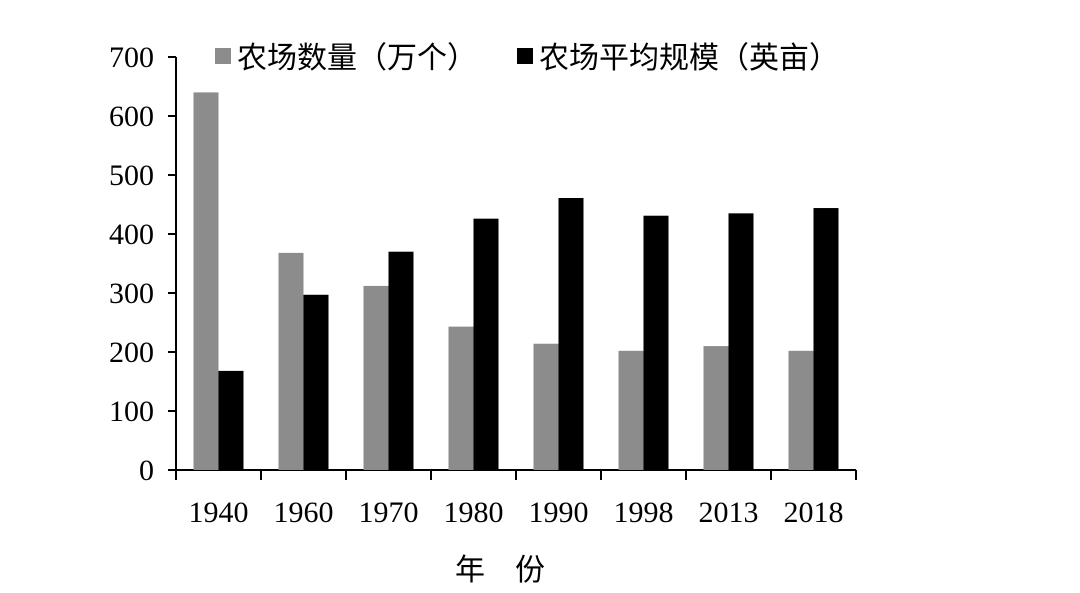  I want to click on y-tick-label: 300, so click(131, 293).